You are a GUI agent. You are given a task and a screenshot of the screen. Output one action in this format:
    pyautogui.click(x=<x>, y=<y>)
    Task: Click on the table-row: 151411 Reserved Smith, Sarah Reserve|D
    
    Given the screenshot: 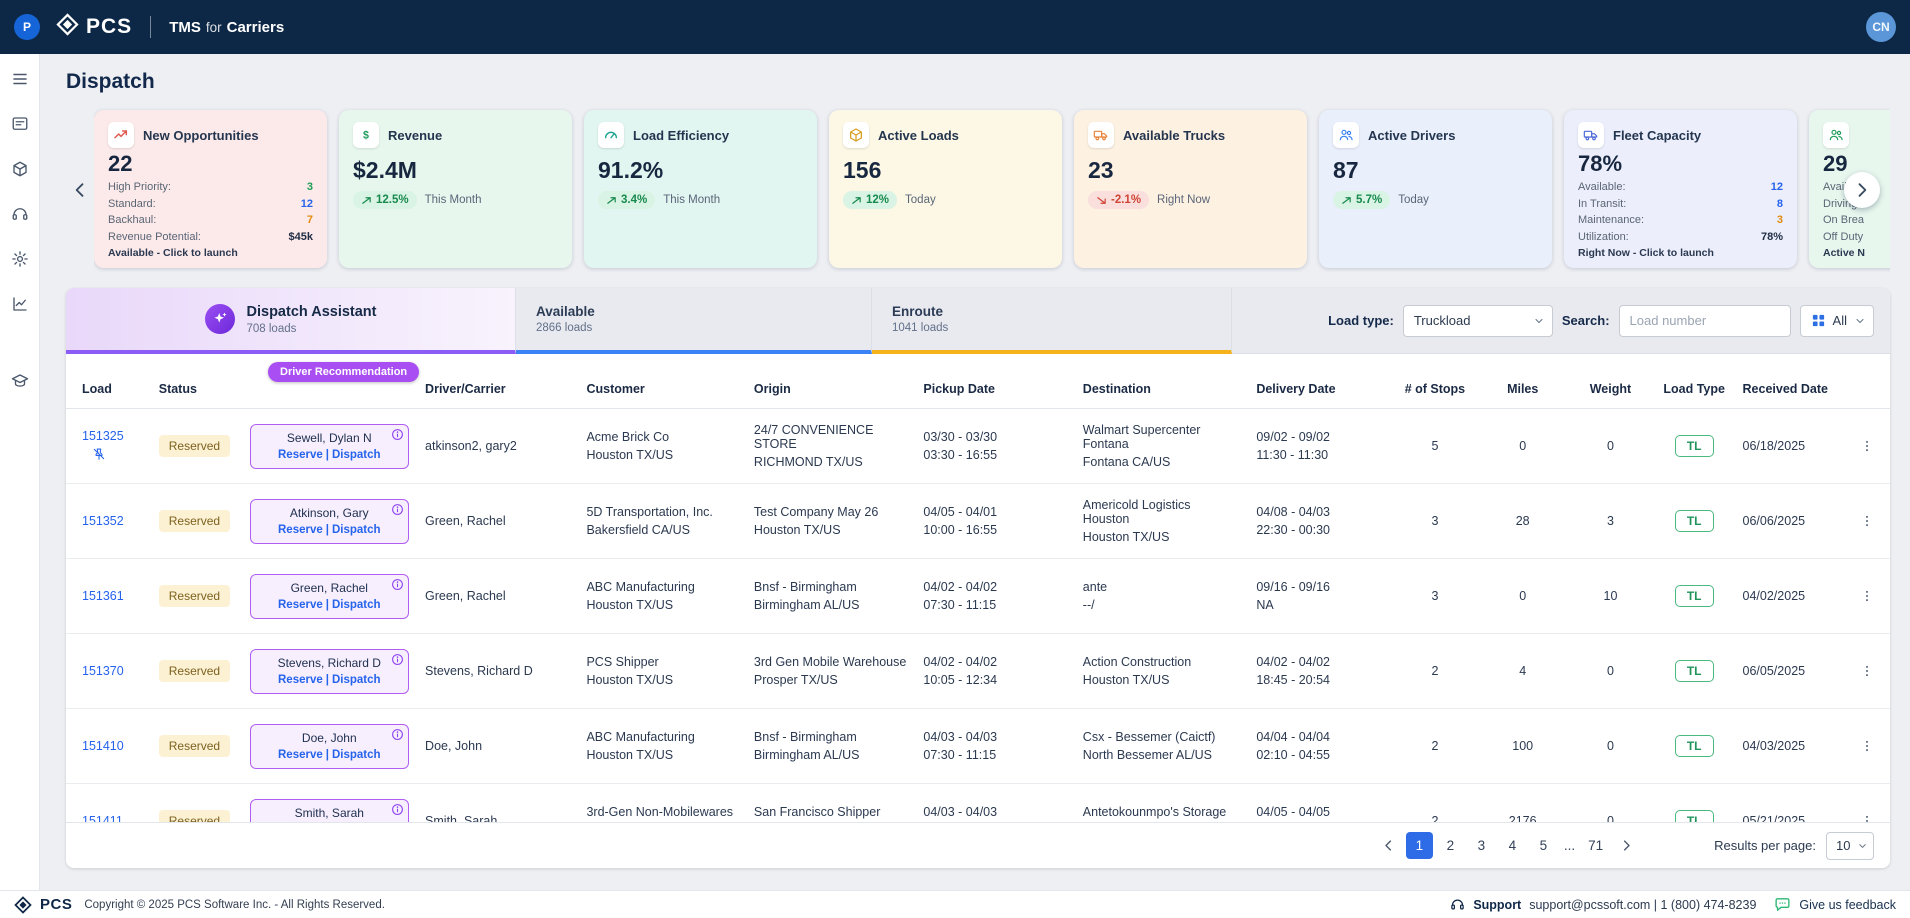 What is the action you would take?
    pyautogui.click(x=978, y=802)
    